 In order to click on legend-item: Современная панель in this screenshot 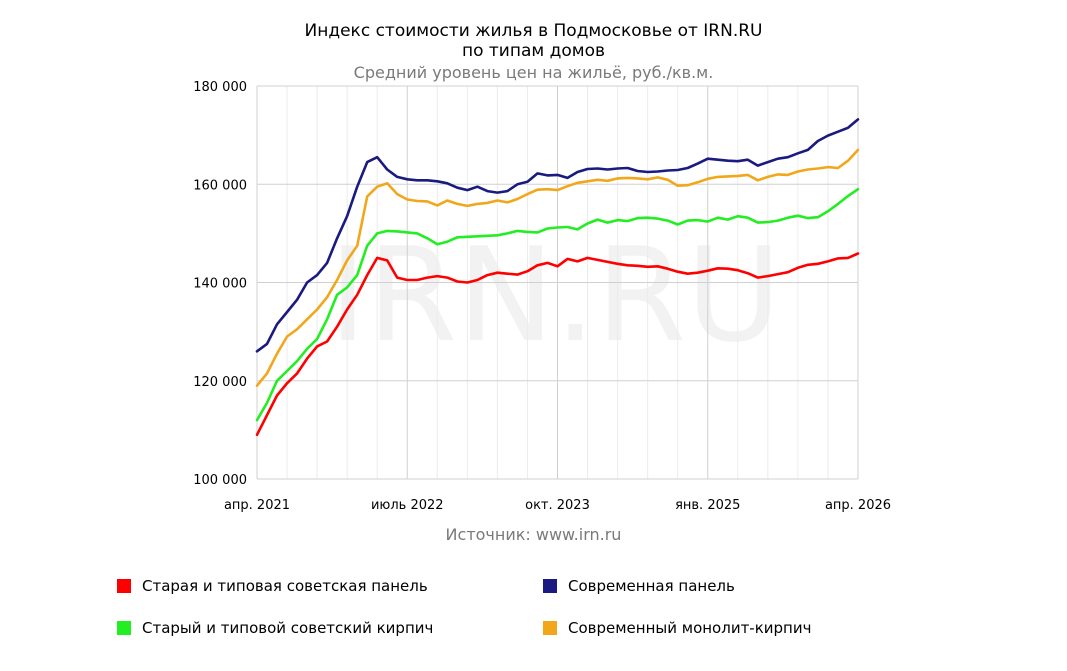, I will do `click(639, 586)`.